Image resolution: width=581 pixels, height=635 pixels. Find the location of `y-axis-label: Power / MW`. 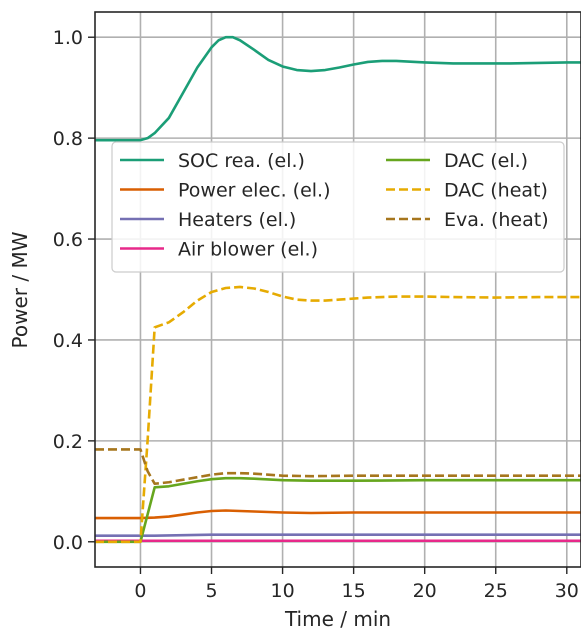

y-axis-label: Power / MW is located at coordinates (20, 289).